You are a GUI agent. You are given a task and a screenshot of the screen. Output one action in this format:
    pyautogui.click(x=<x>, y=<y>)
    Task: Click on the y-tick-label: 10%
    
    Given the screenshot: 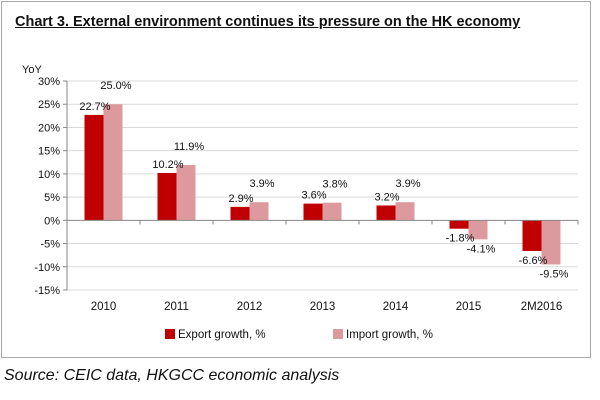 What is the action you would take?
    pyautogui.click(x=49, y=175)
    